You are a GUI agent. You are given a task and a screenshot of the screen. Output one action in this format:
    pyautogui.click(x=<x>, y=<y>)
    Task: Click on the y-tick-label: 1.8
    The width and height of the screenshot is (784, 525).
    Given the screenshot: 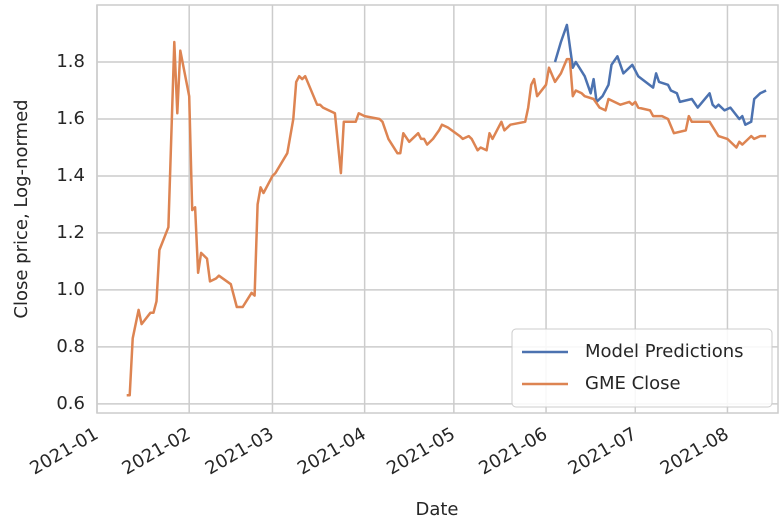 What is the action you would take?
    pyautogui.click(x=70, y=61)
    